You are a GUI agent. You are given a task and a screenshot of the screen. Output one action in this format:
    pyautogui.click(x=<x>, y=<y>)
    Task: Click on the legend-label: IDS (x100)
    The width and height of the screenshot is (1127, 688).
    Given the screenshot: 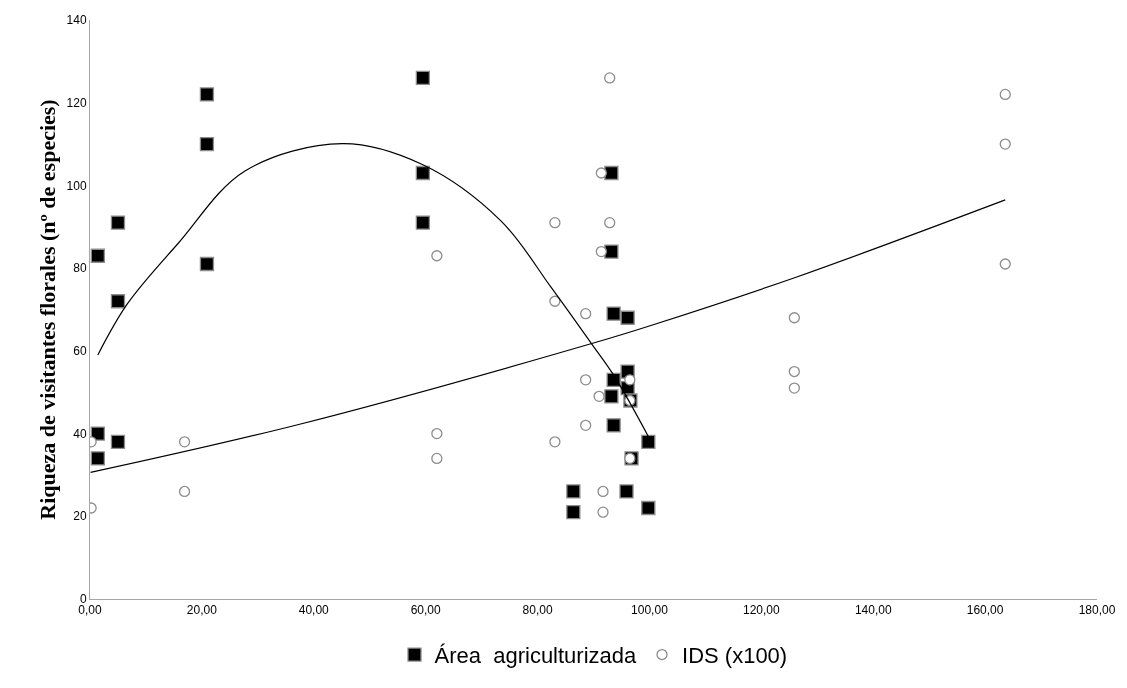 What is the action you would take?
    pyautogui.click(x=735, y=656)
    